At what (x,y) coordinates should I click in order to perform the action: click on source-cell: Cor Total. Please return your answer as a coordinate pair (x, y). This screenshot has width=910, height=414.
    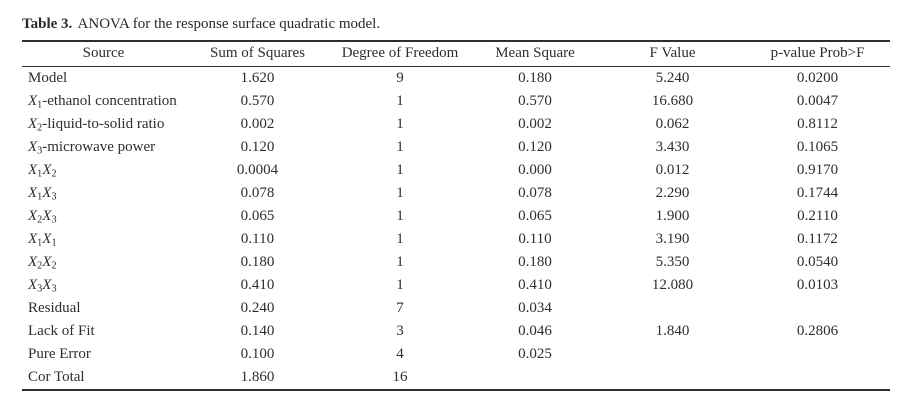
    Looking at the image, I should click on (56, 377).